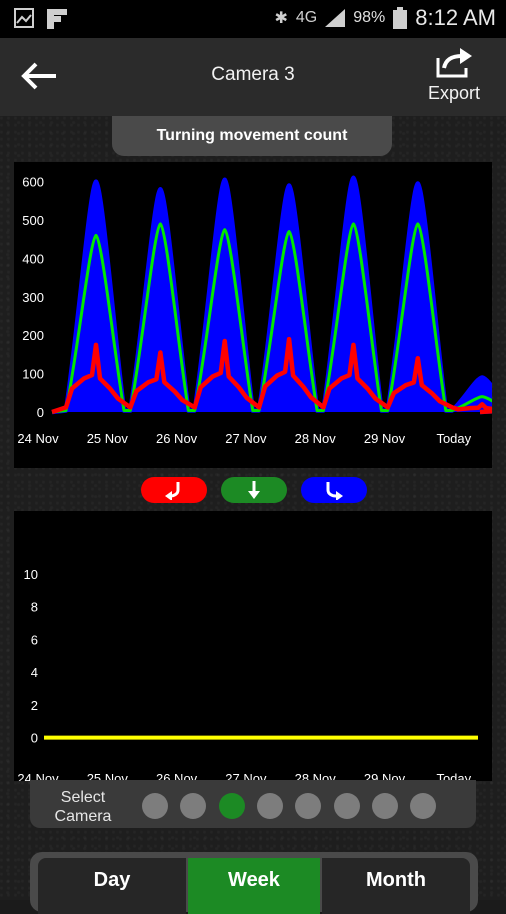 This screenshot has height=914, width=506. I want to click on clock: 8:12 AM, so click(455, 17).